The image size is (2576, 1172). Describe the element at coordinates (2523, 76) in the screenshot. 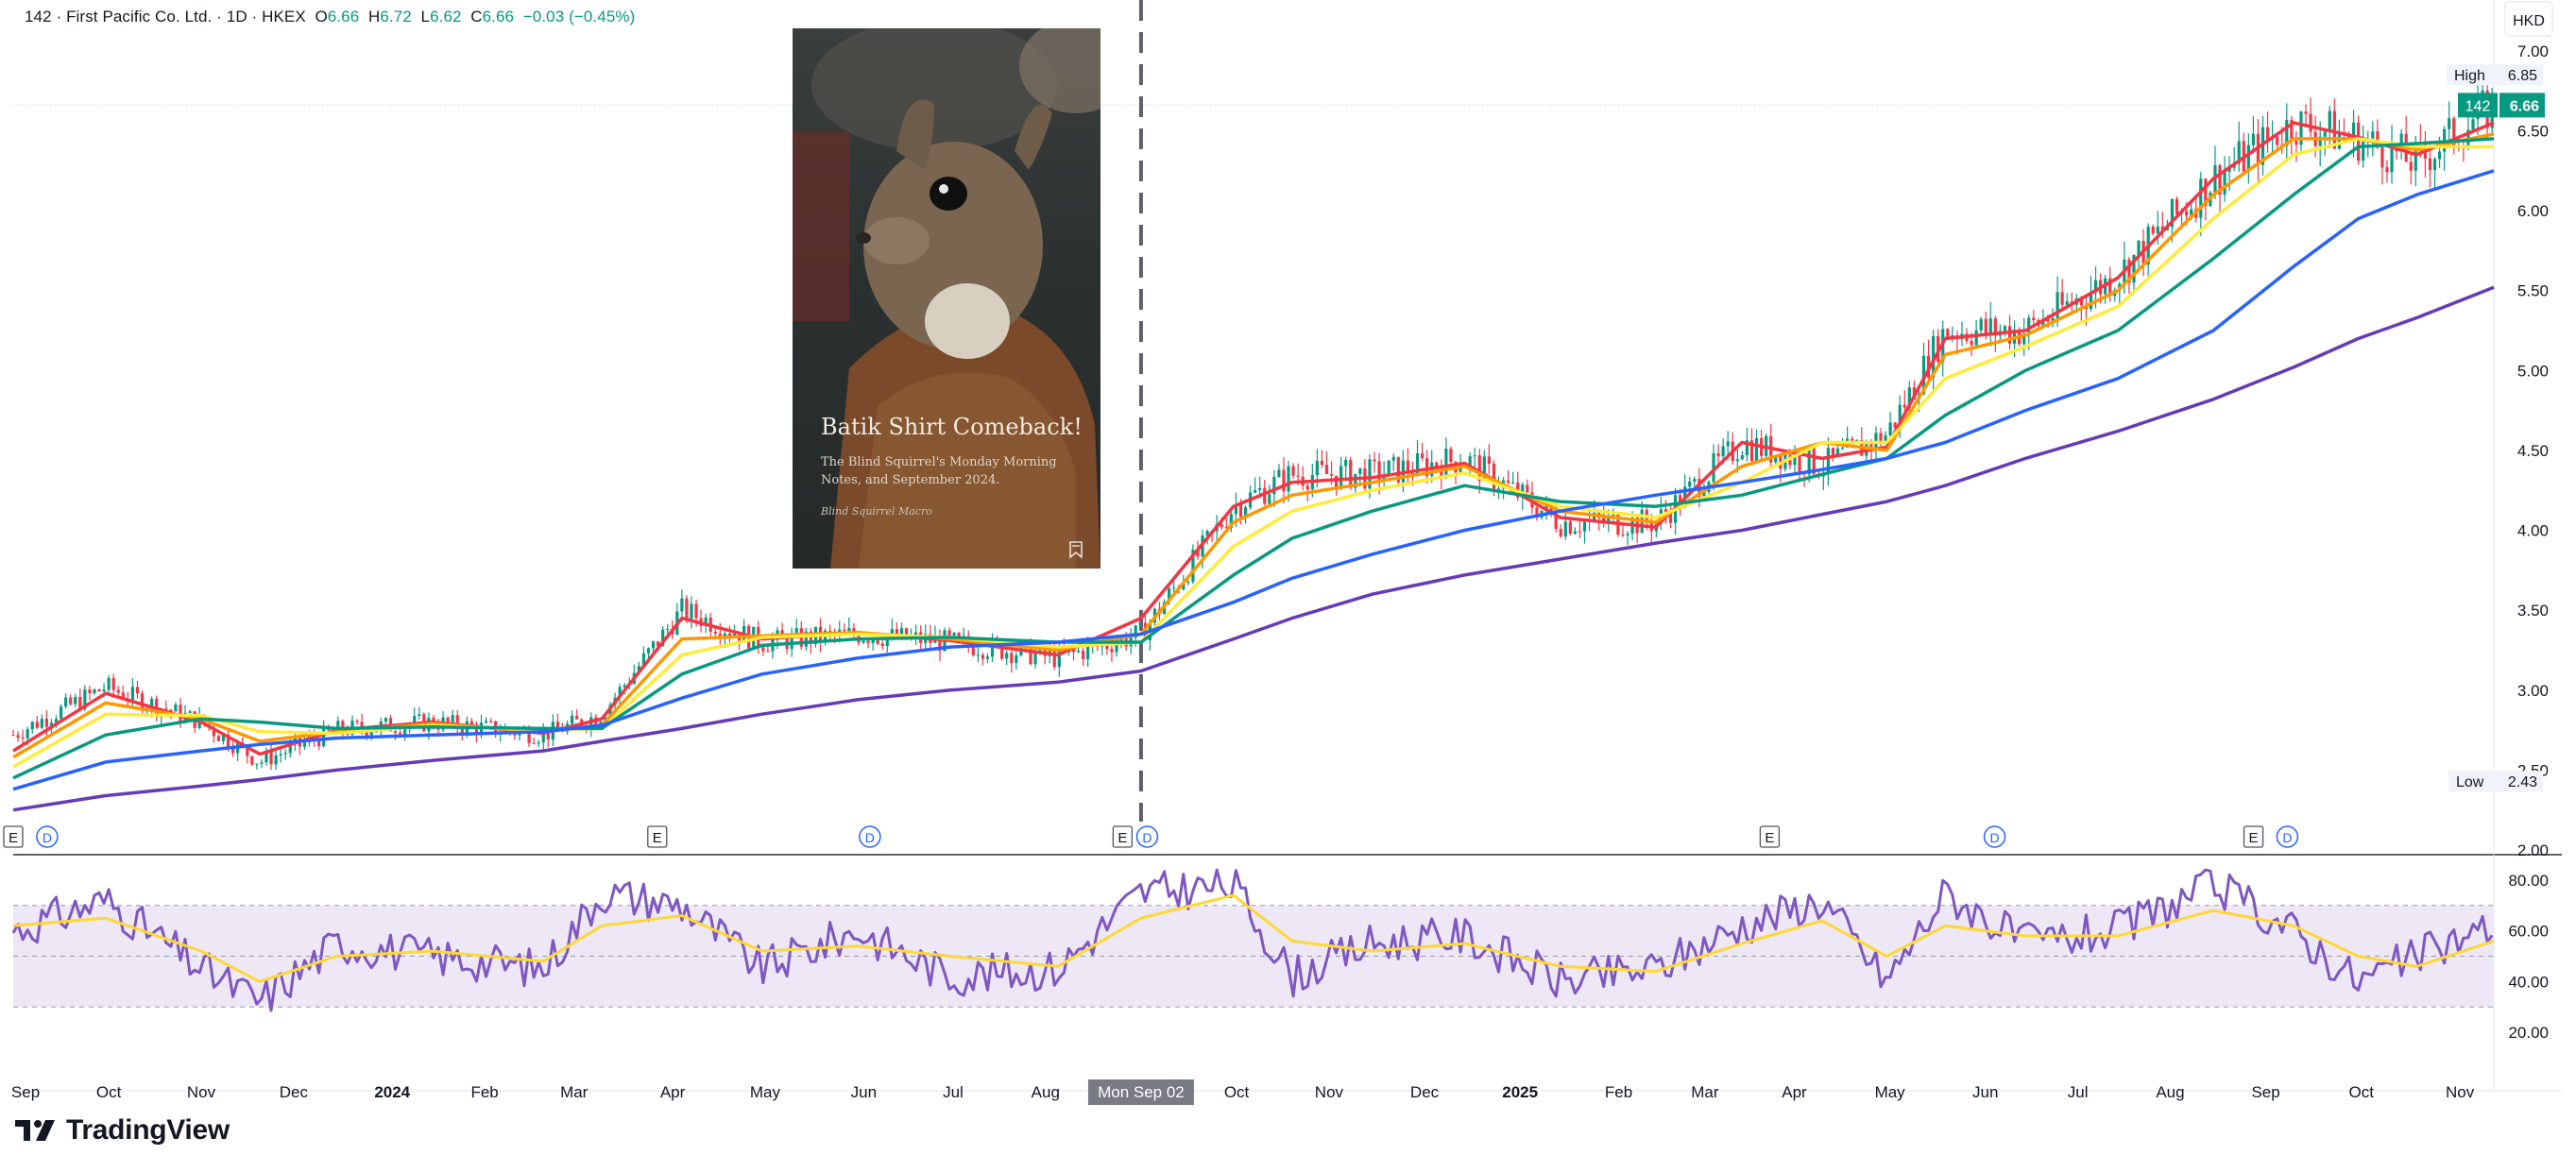

I see `high-tag-value: 6.85` at that location.